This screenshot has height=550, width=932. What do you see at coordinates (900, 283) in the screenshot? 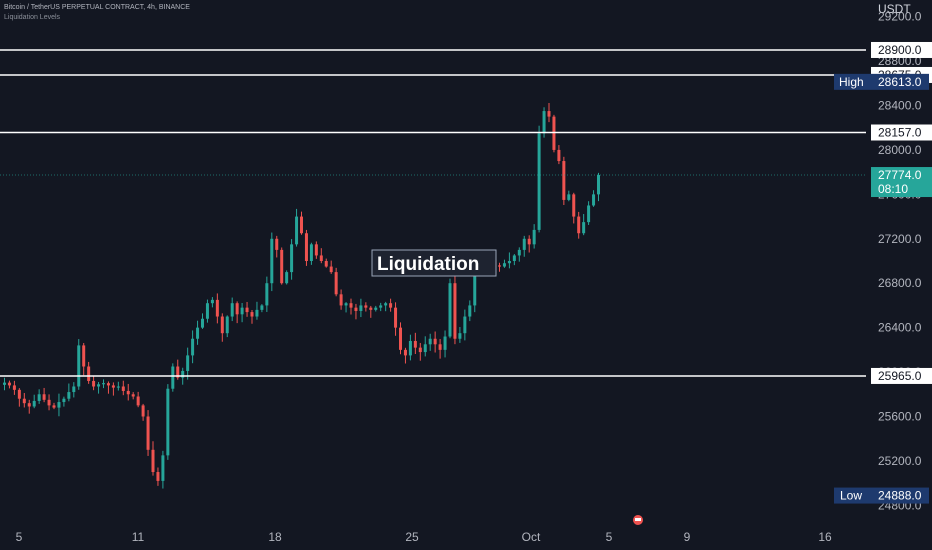
I see `price-tick-label: 26800.0` at bounding box center [900, 283].